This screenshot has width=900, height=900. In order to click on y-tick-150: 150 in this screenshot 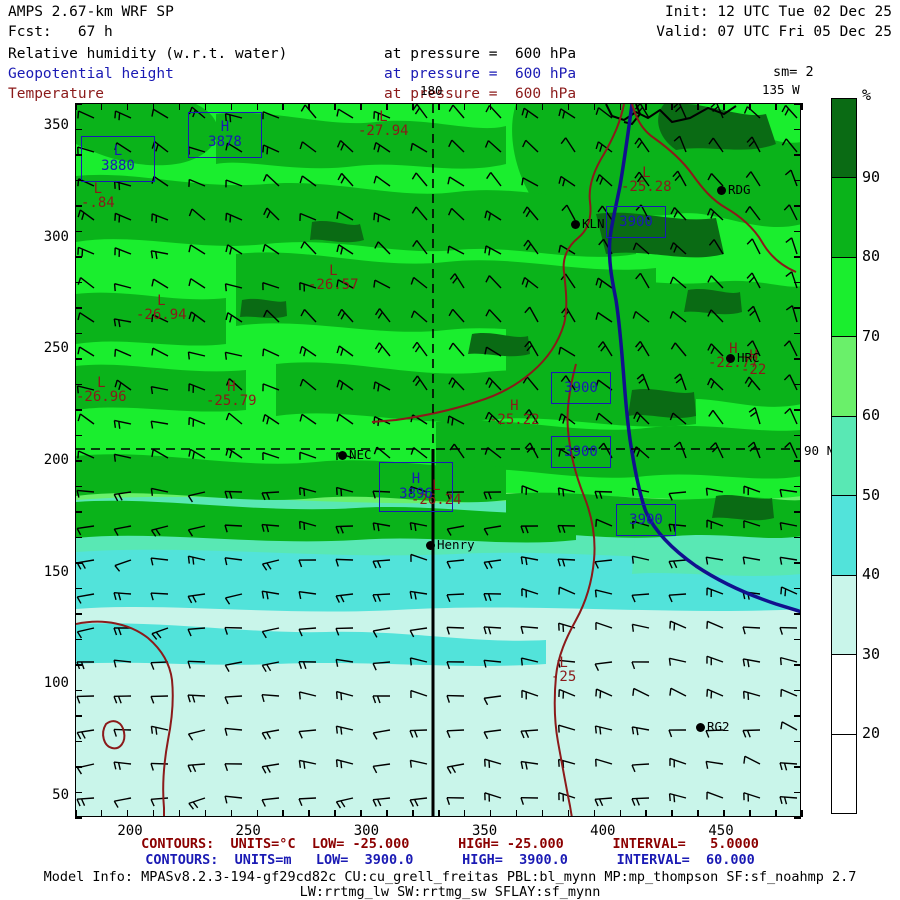, I will do `click(56, 571)`.